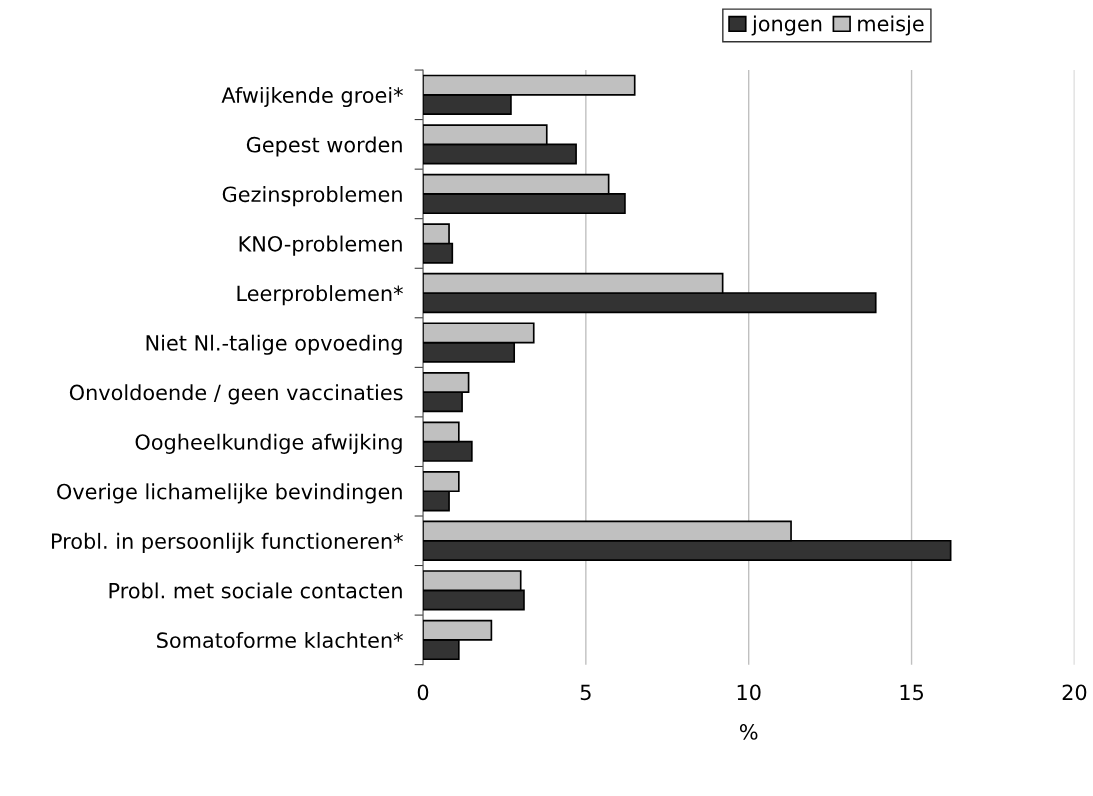 This screenshot has height=796, width=1093. I want to click on y-tick-label: Gezinsproblemen, so click(312, 196).